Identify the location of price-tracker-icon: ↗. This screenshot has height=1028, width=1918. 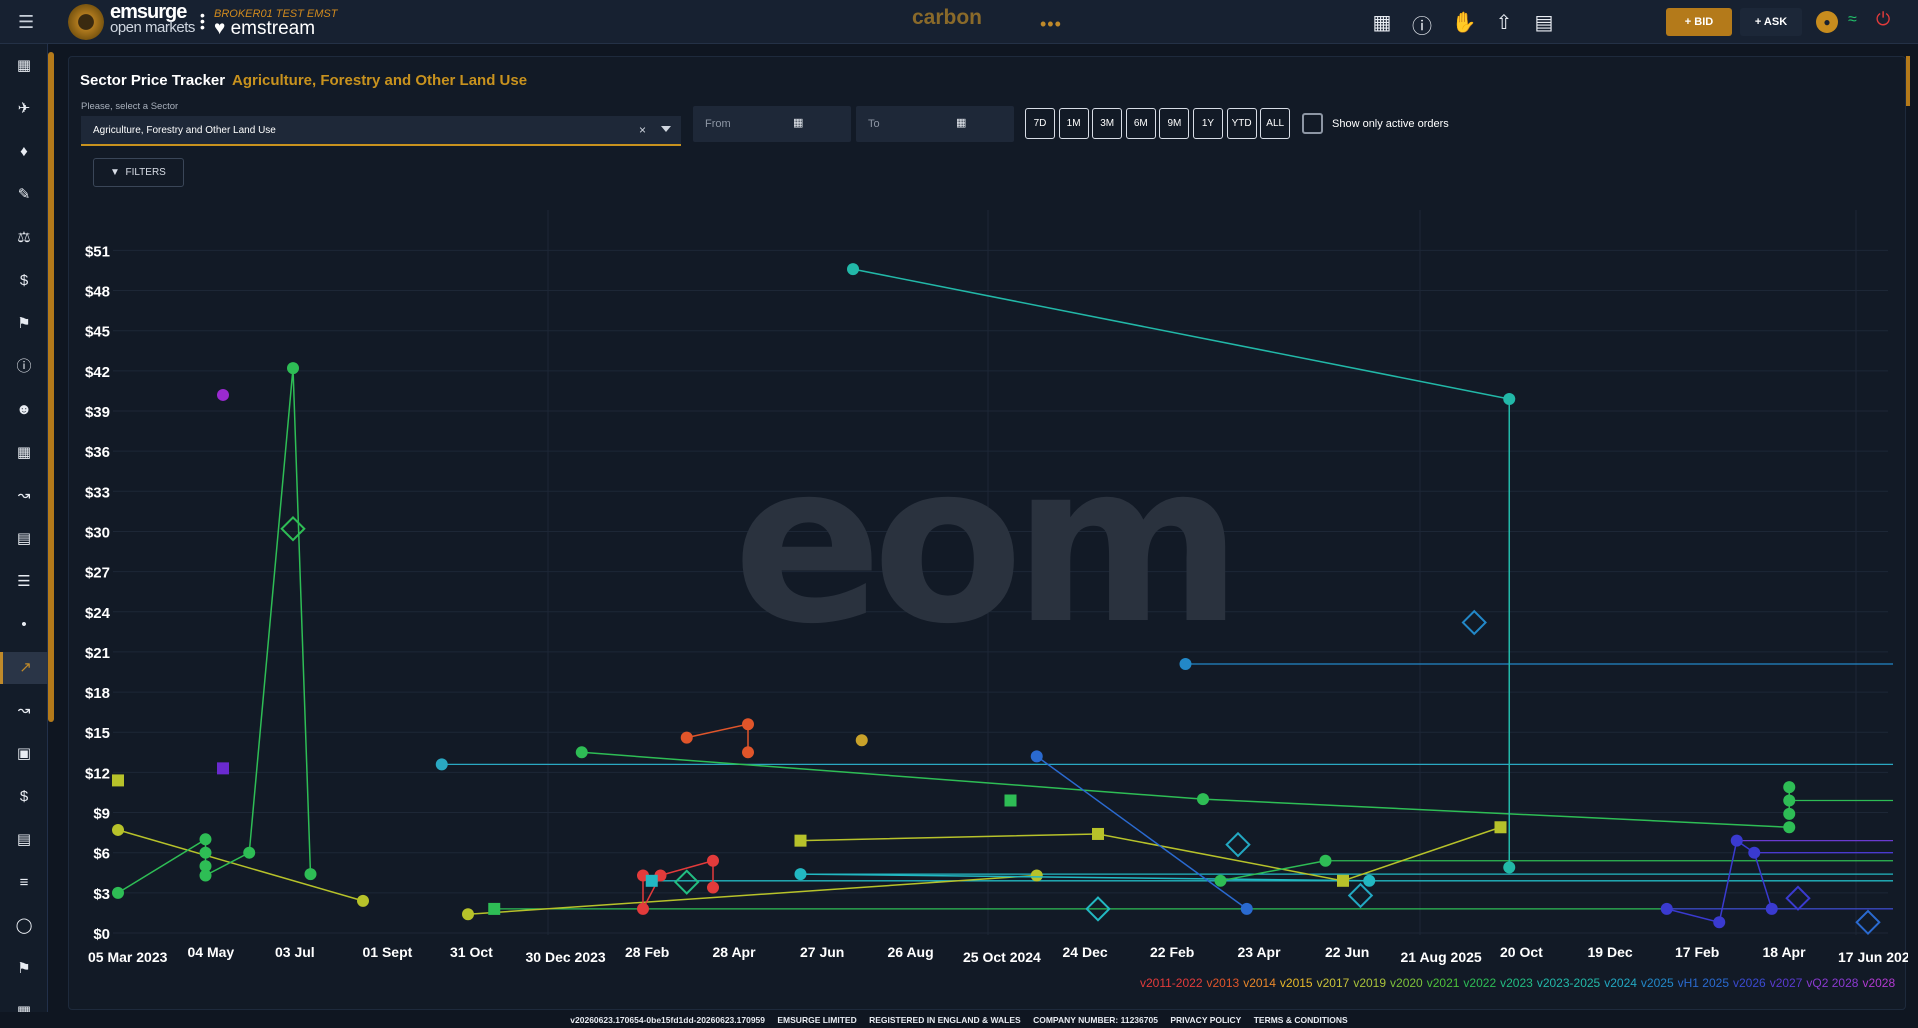
(24, 668).